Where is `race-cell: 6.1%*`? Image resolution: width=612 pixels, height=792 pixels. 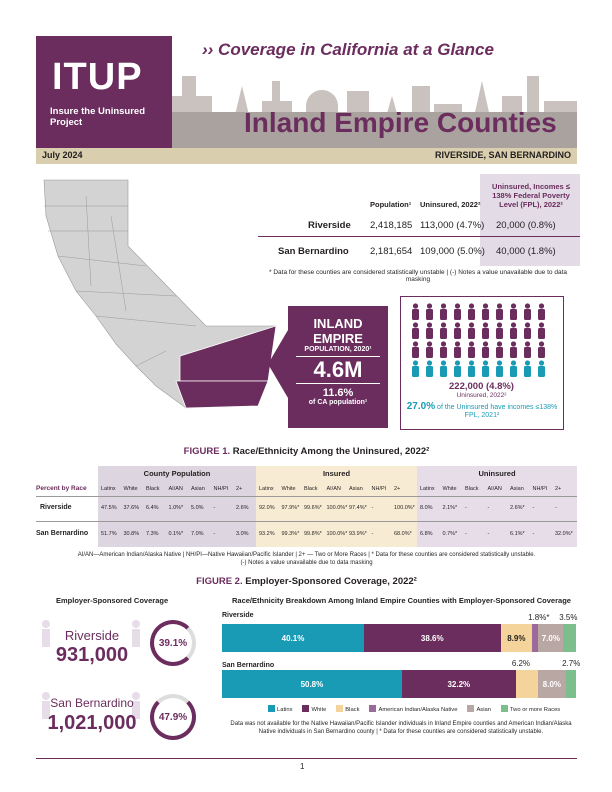
race-cell: 6.1%* is located at coordinates (517, 534).